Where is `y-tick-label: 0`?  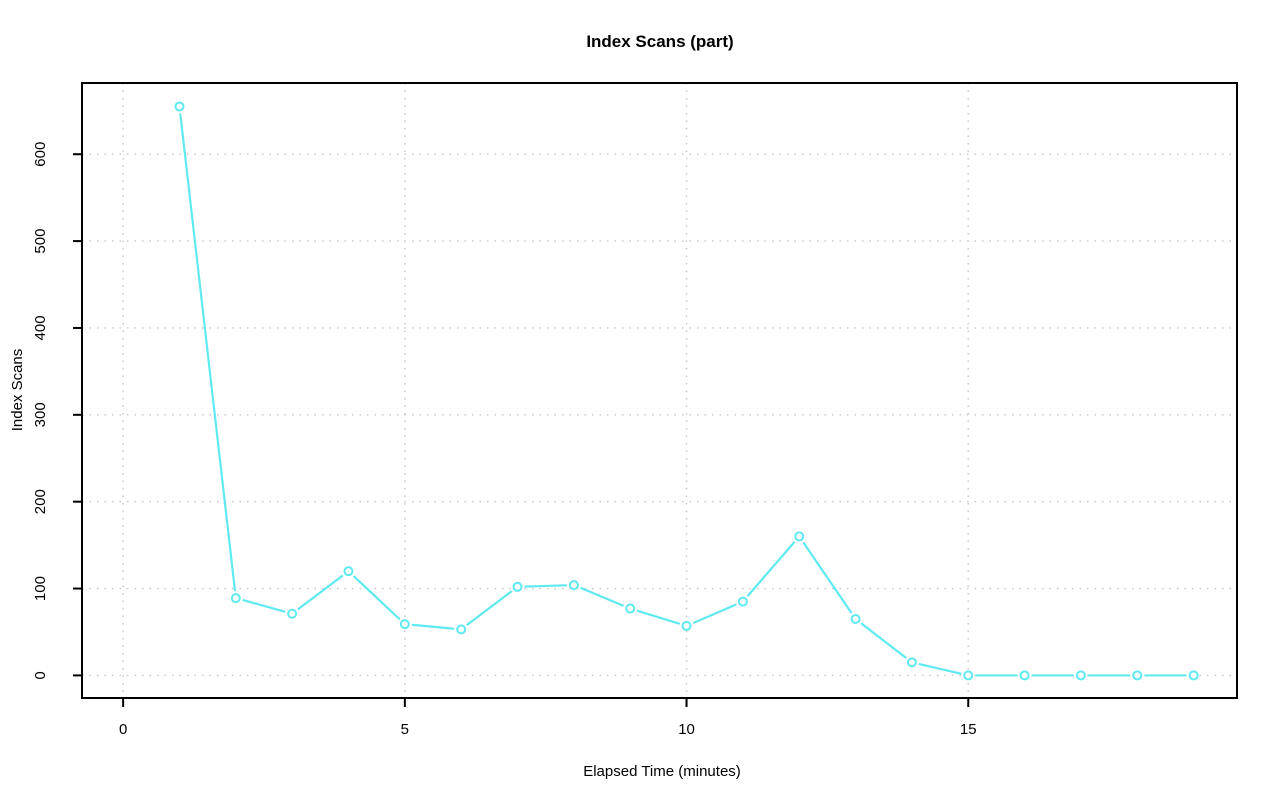
y-tick-label: 0 is located at coordinates (40, 675).